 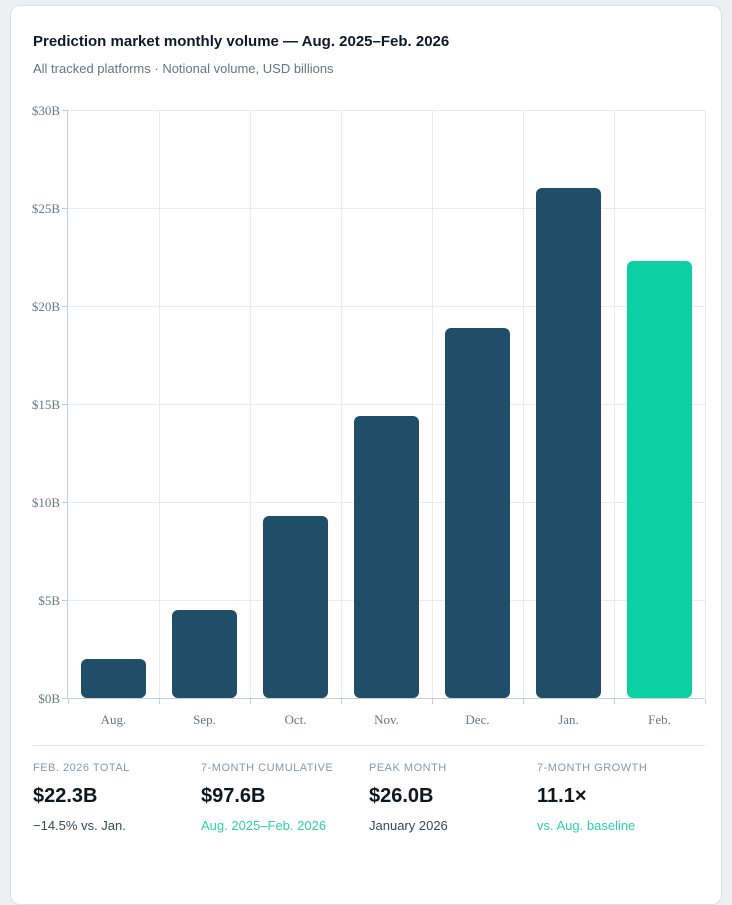 I want to click on x-tick-label: Aug., so click(x=113, y=719).